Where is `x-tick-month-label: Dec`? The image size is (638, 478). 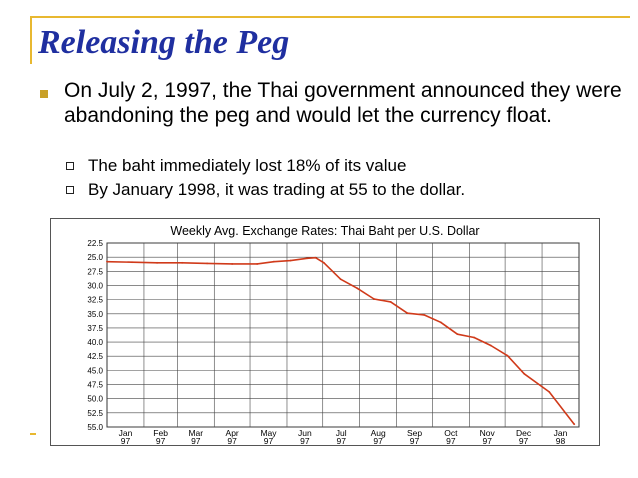 x-tick-month-label: Dec is located at coordinates (524, 433).